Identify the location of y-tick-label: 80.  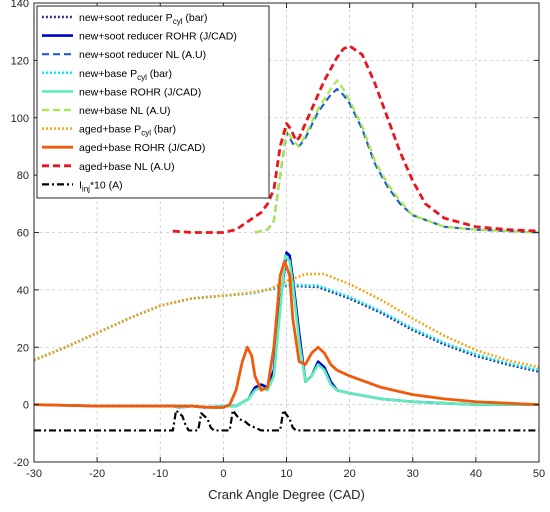
(23, 176).